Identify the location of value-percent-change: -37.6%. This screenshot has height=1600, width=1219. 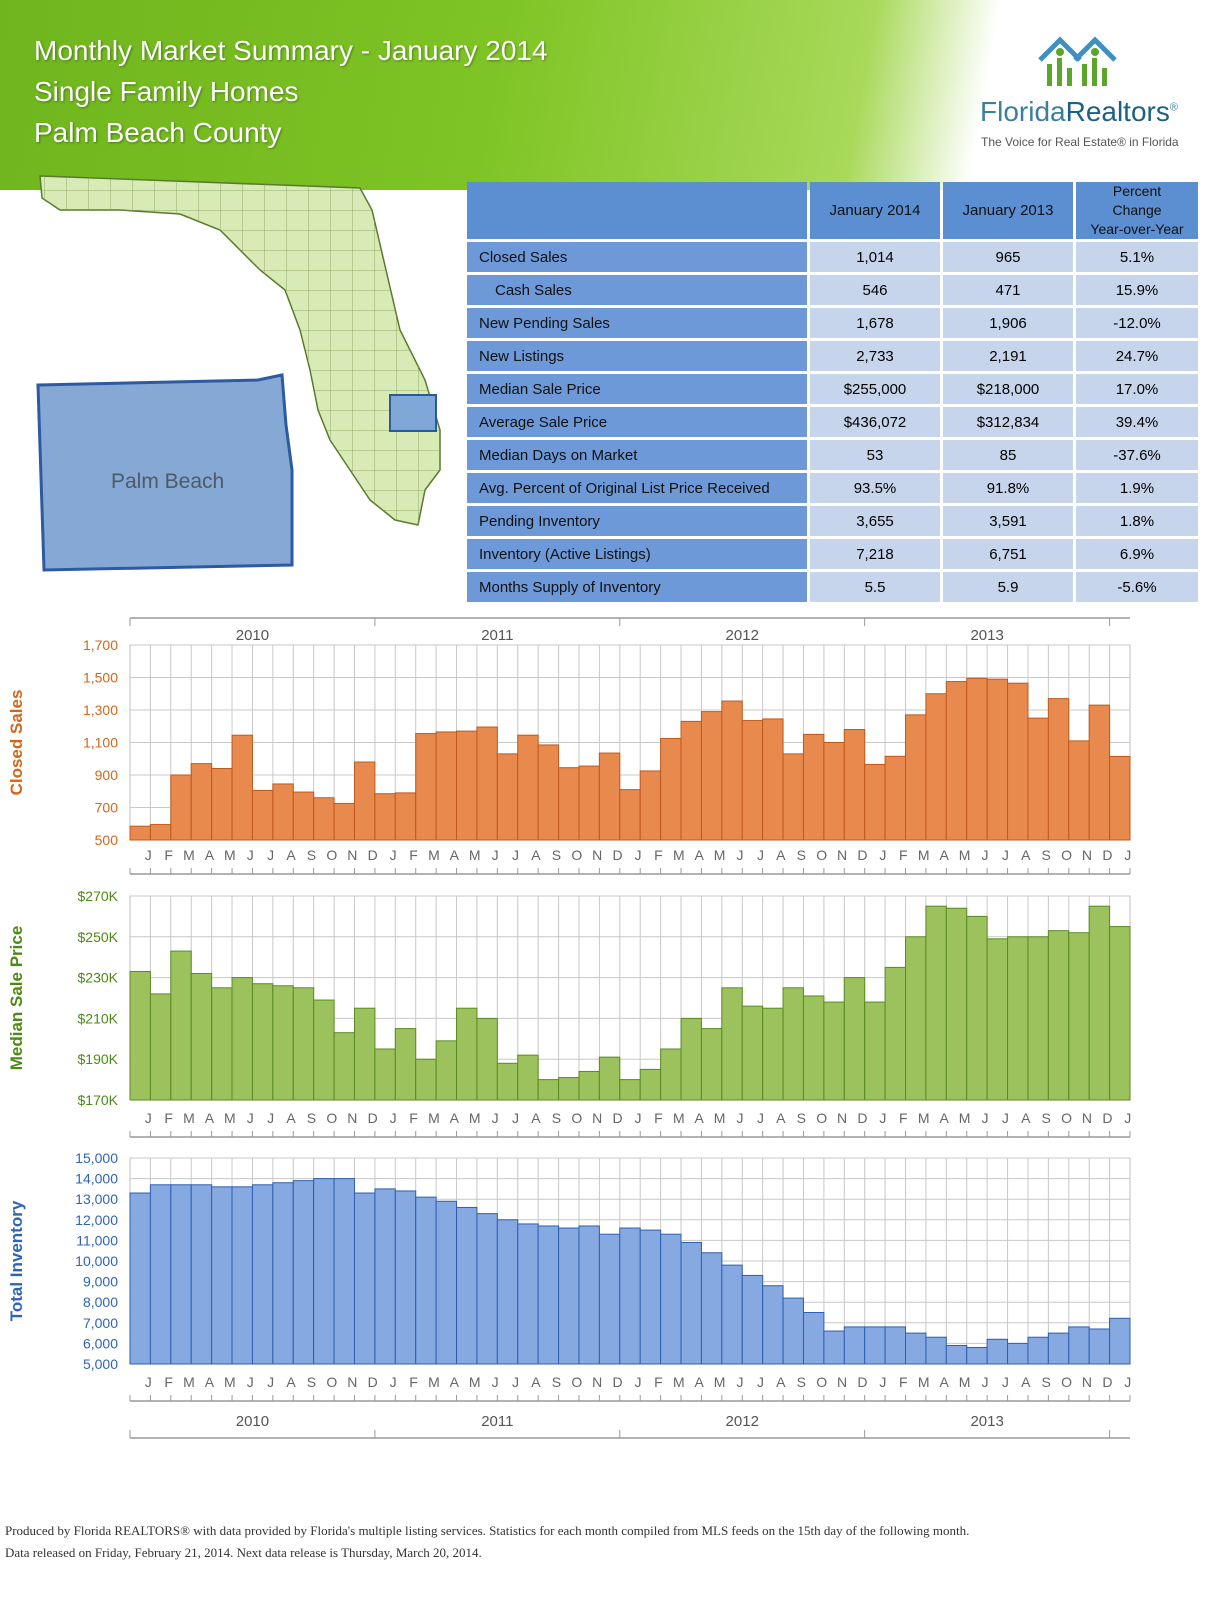
(1137, 455).